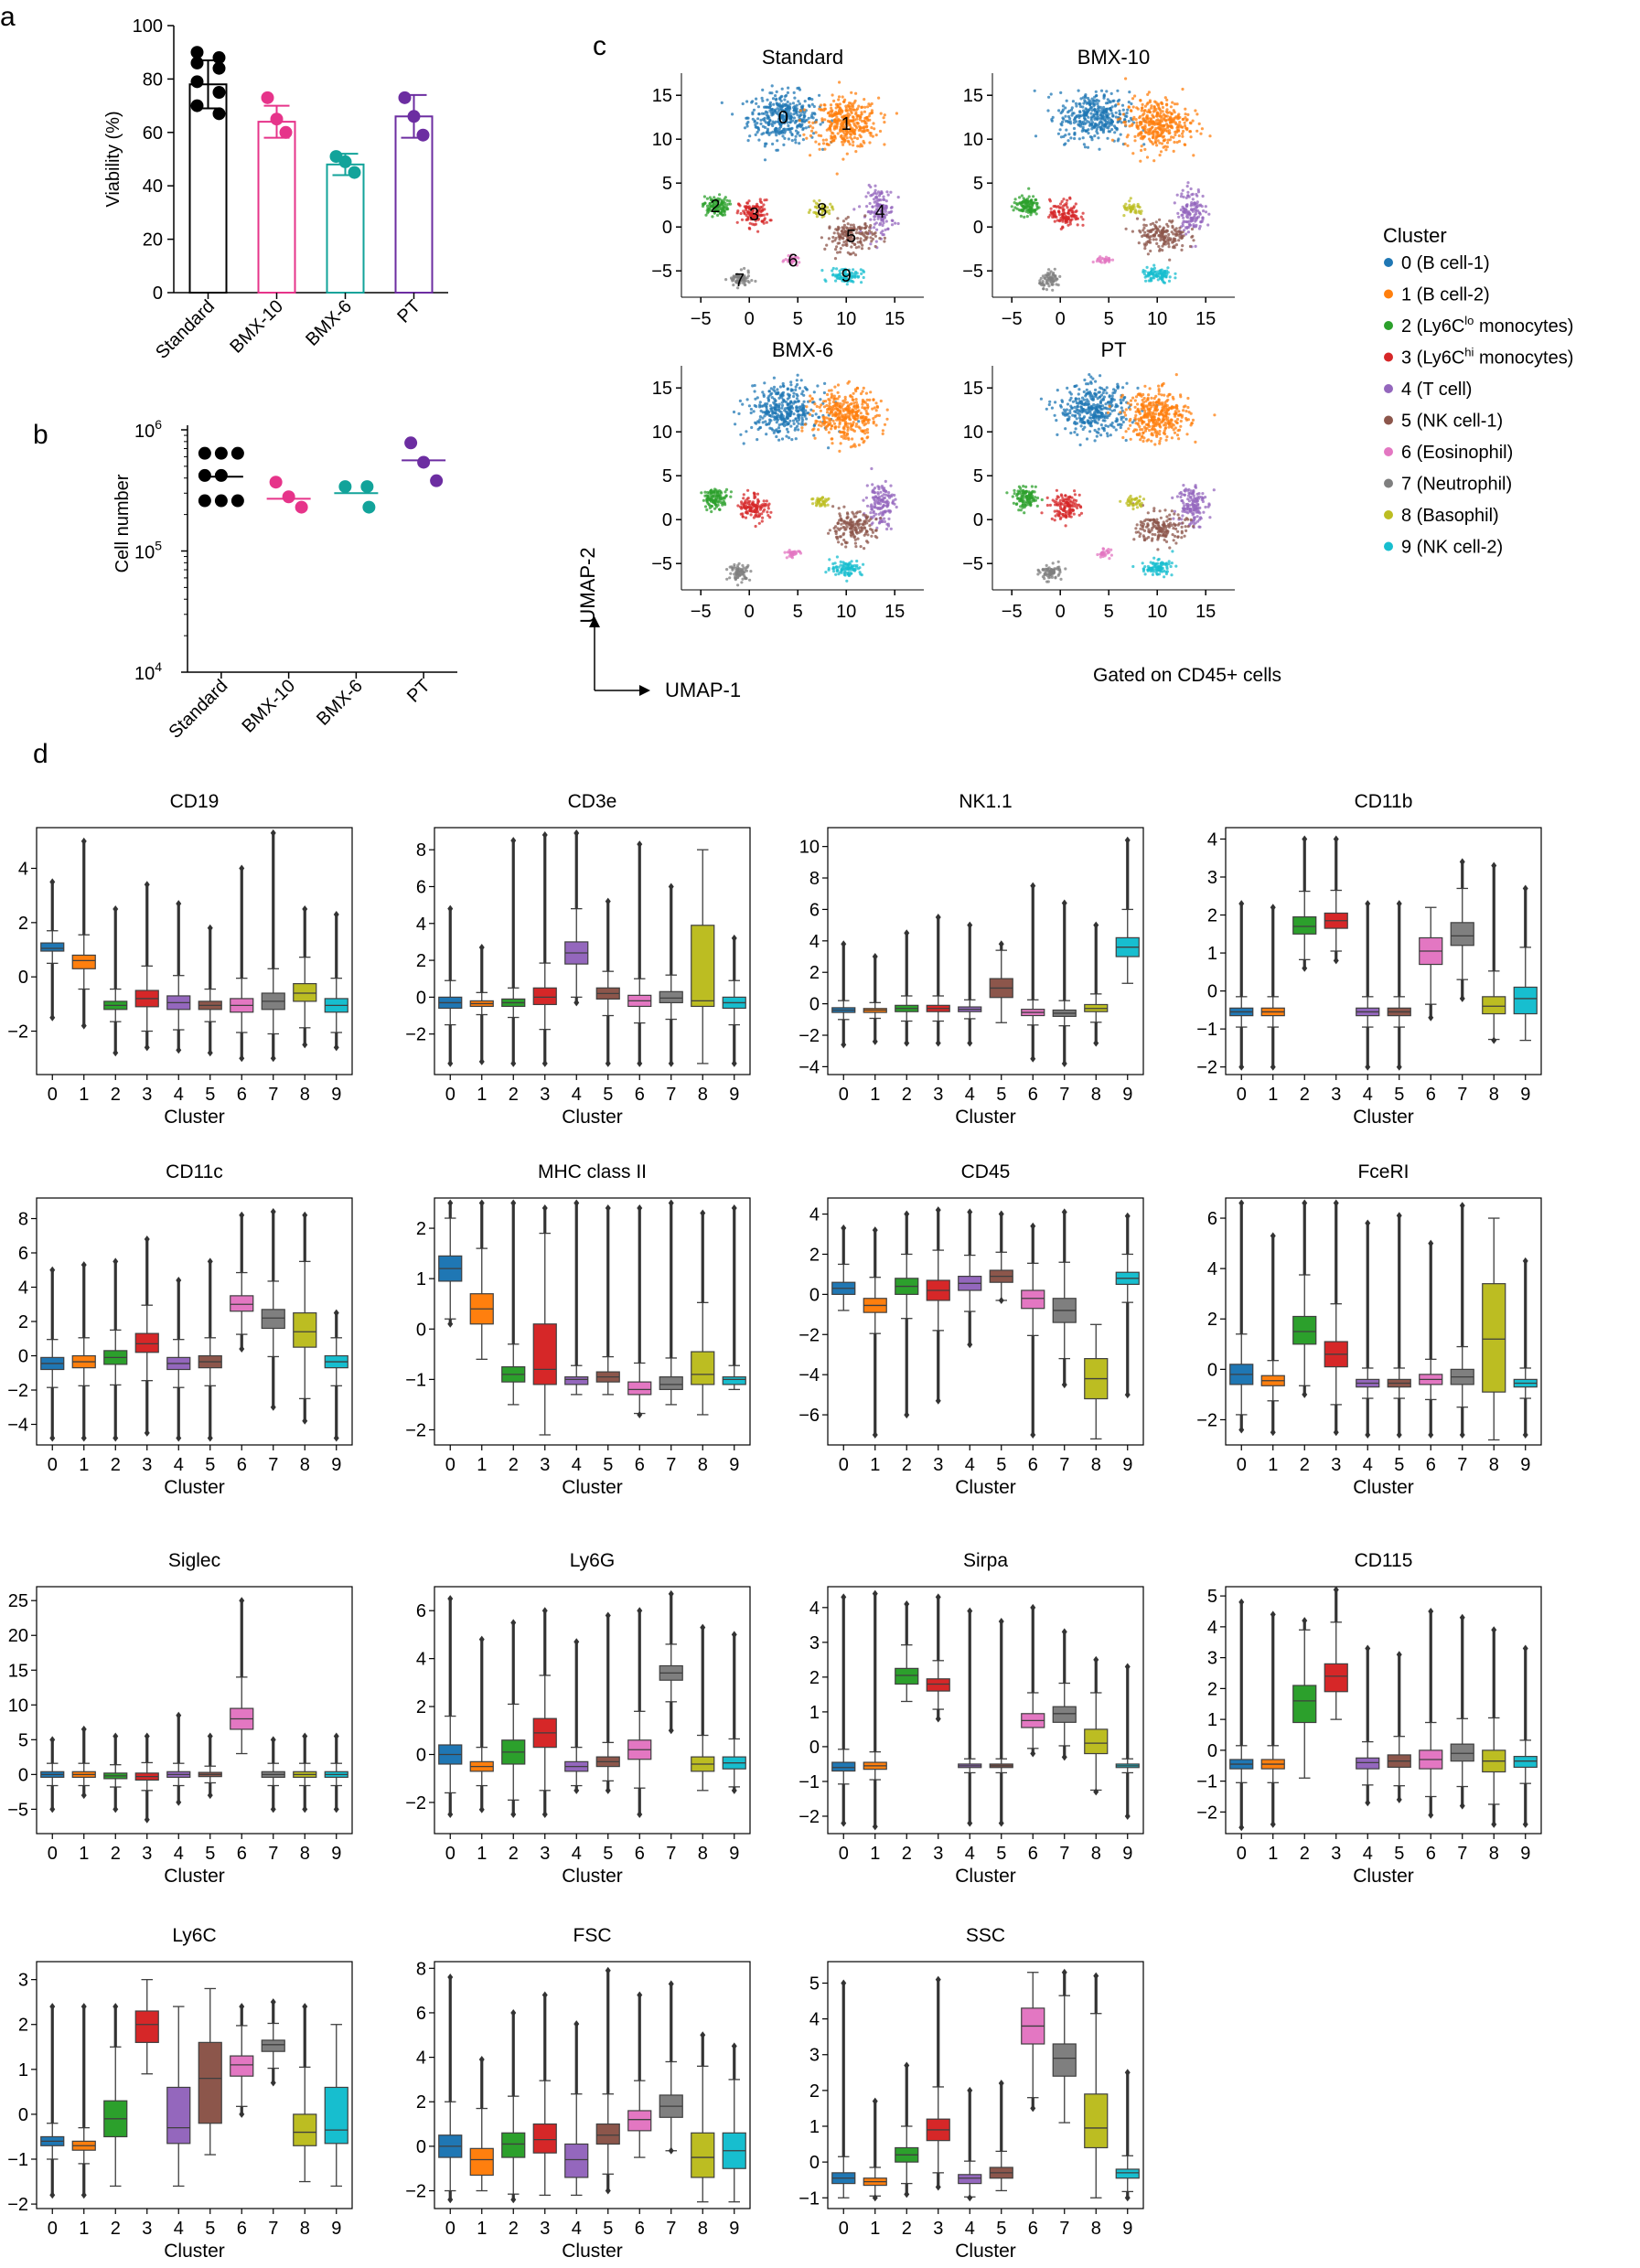 This screenshot has height=2268, width=1640. Describe the element at coordinates (662, 96) in the screenshot. I see `y-tick-label: 15` at that location.